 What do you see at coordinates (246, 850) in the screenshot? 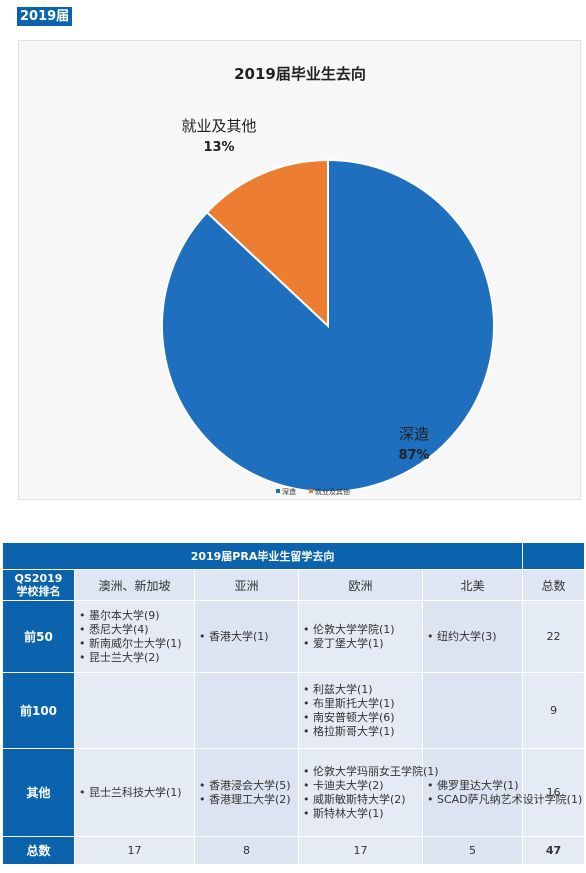
I see `total-asia: 8` at bounding box center [246, 850].